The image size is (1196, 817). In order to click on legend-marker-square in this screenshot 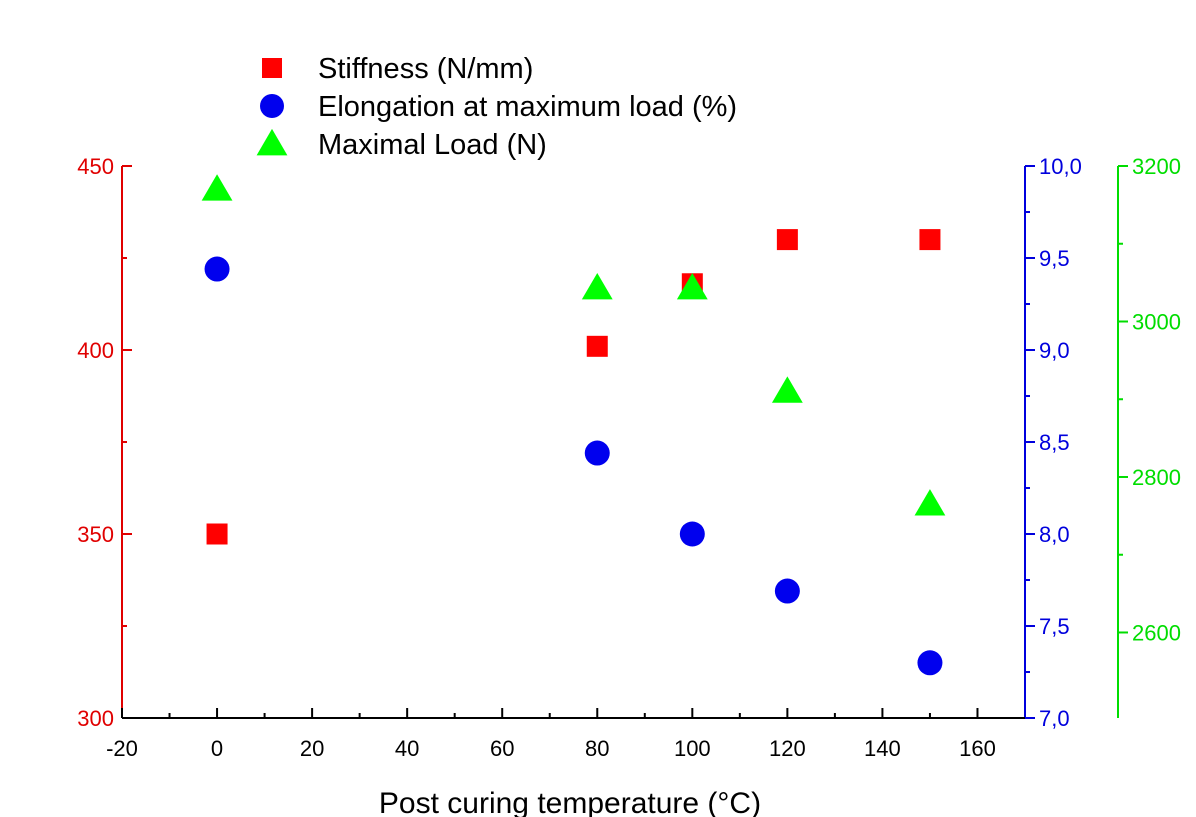, I will do `click(272, 68)`.